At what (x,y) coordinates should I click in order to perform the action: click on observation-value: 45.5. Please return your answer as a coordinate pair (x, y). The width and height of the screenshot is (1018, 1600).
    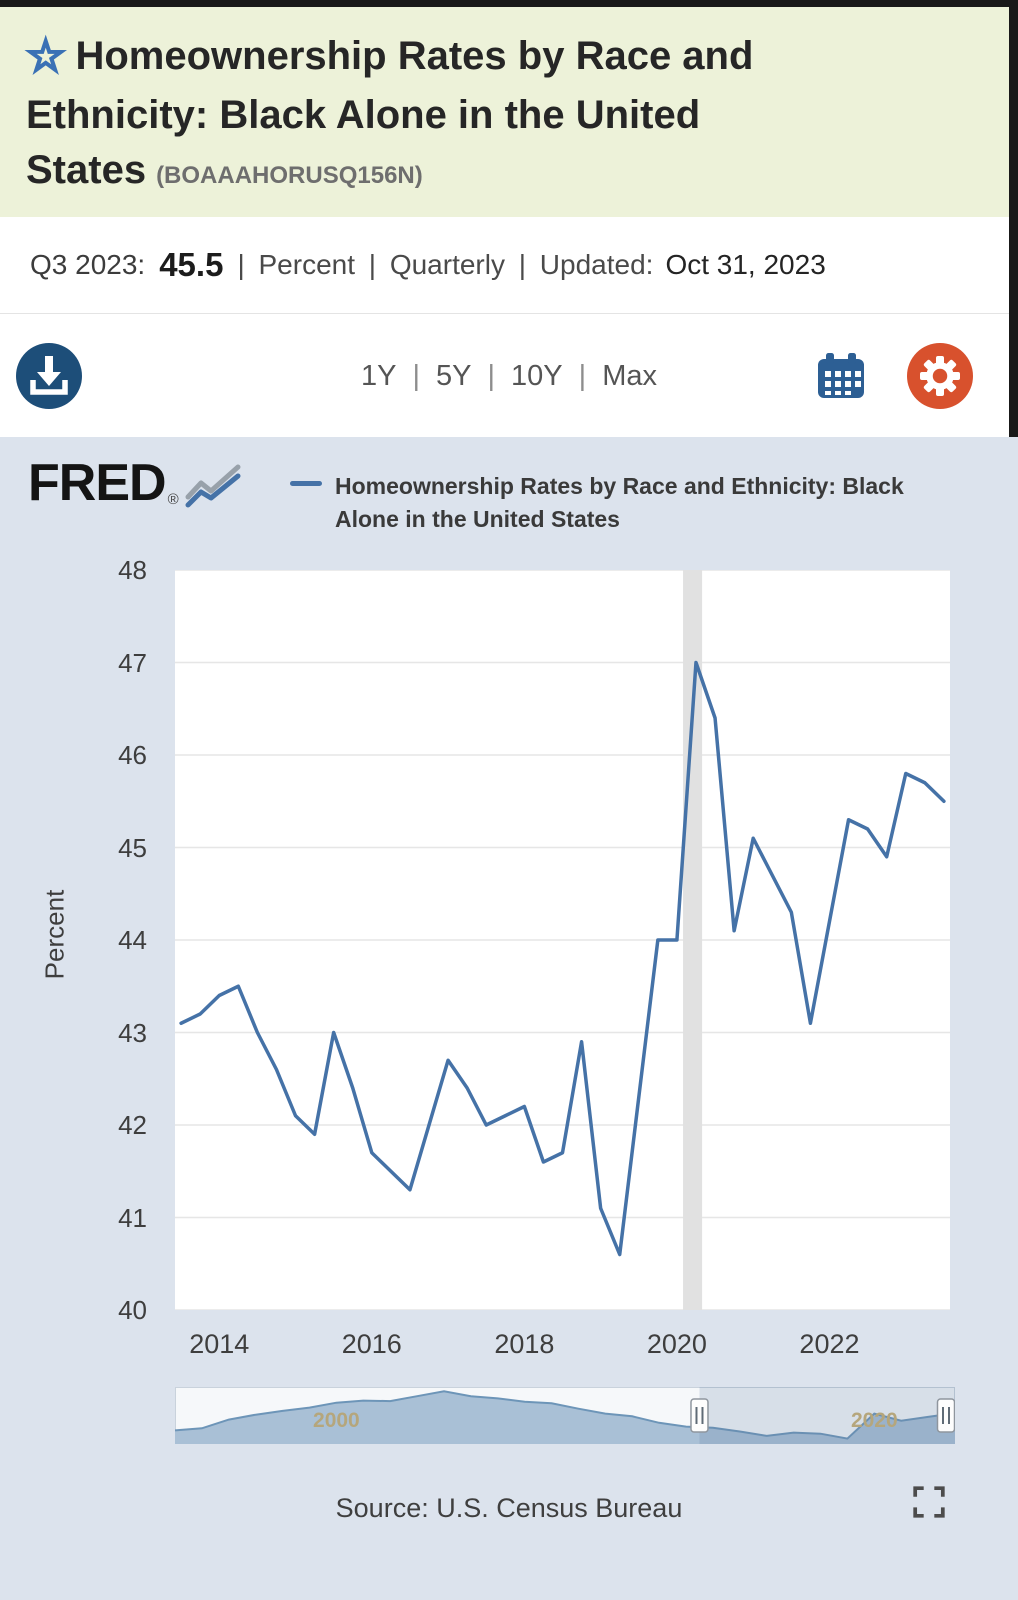
    Looking at the image, I should click on (191, 264).